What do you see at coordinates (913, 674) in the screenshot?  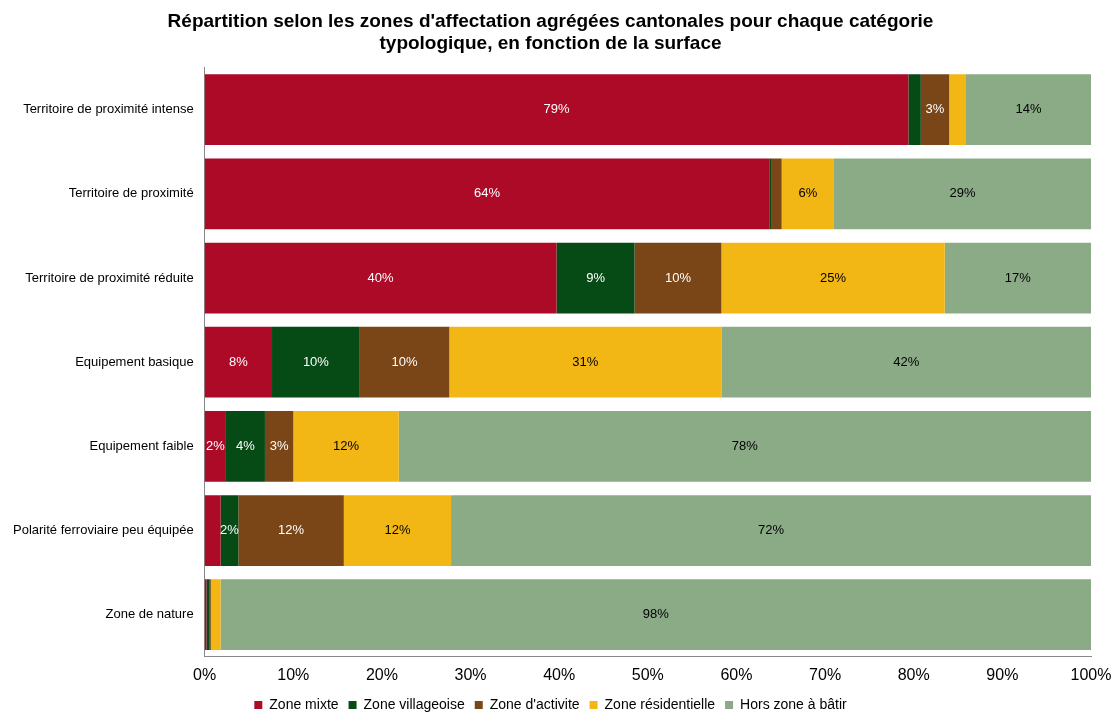 I see `x-tick-label: 80%` at bounding box center [913, 674].